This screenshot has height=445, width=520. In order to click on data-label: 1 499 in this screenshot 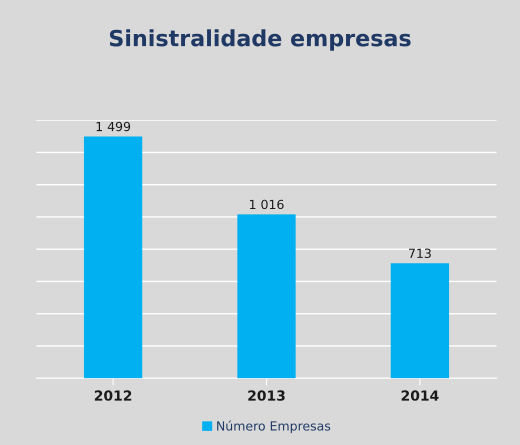, I will do `click(113, 127)`.